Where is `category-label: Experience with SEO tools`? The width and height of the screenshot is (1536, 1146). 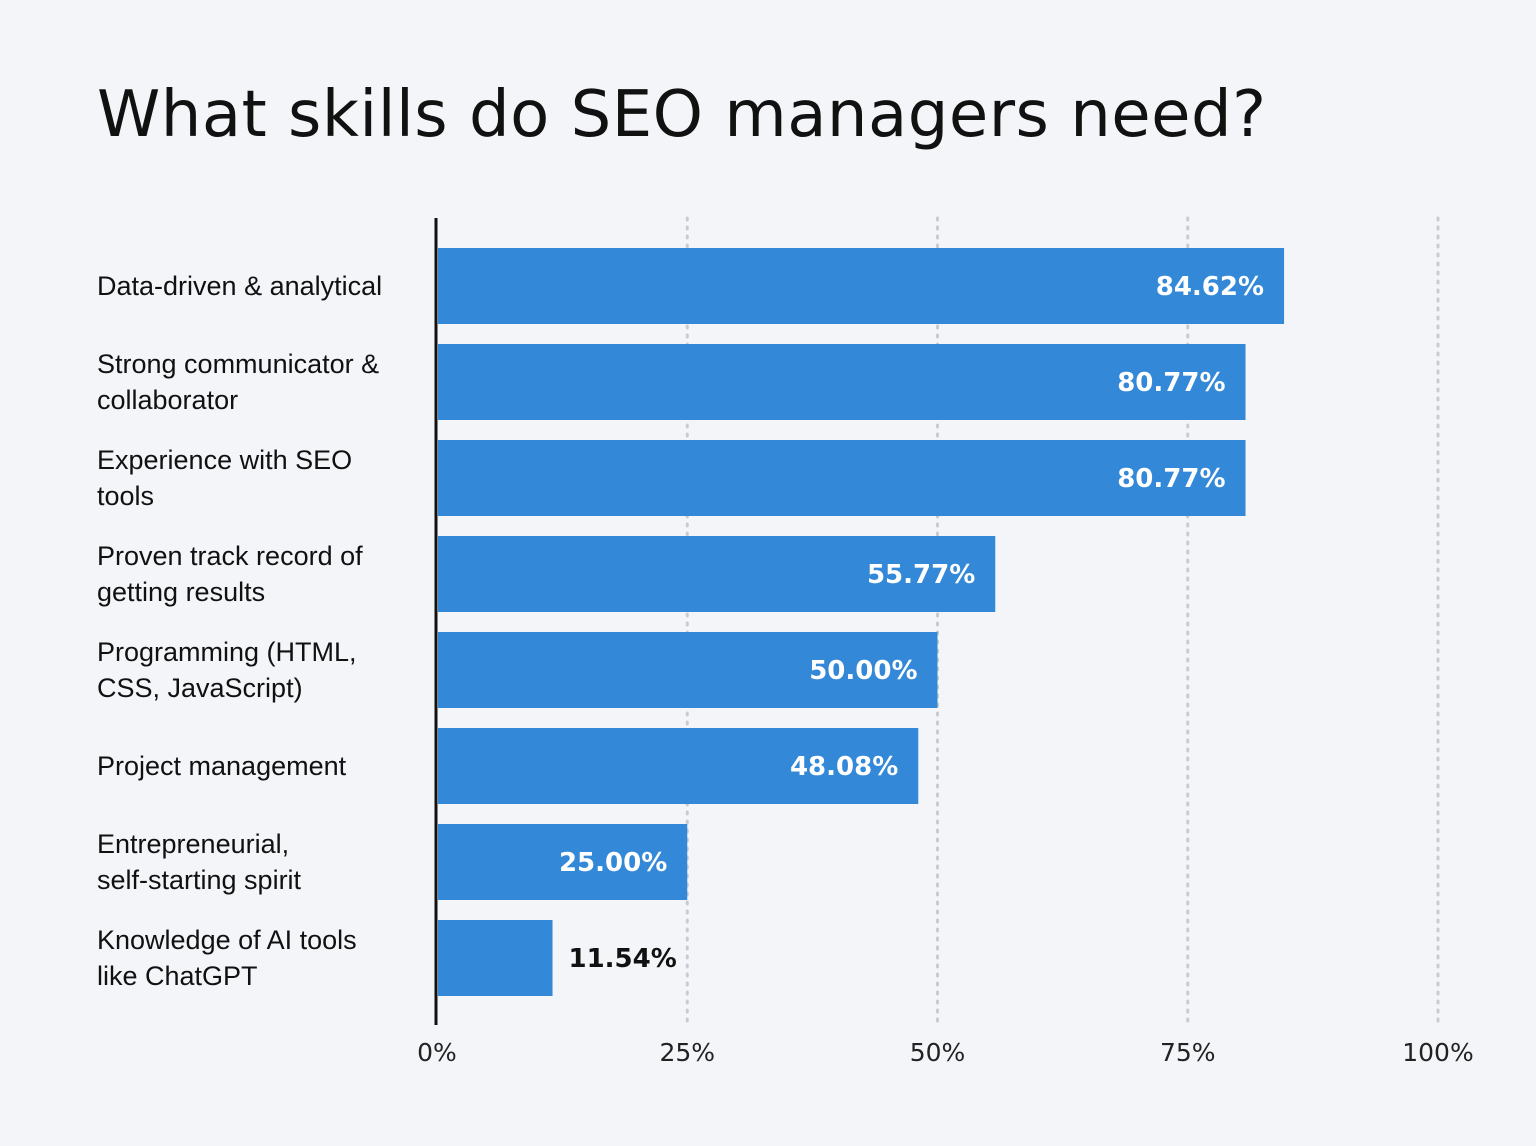 category-label: Experience with SEO tools is located at coordinates (224, 478).